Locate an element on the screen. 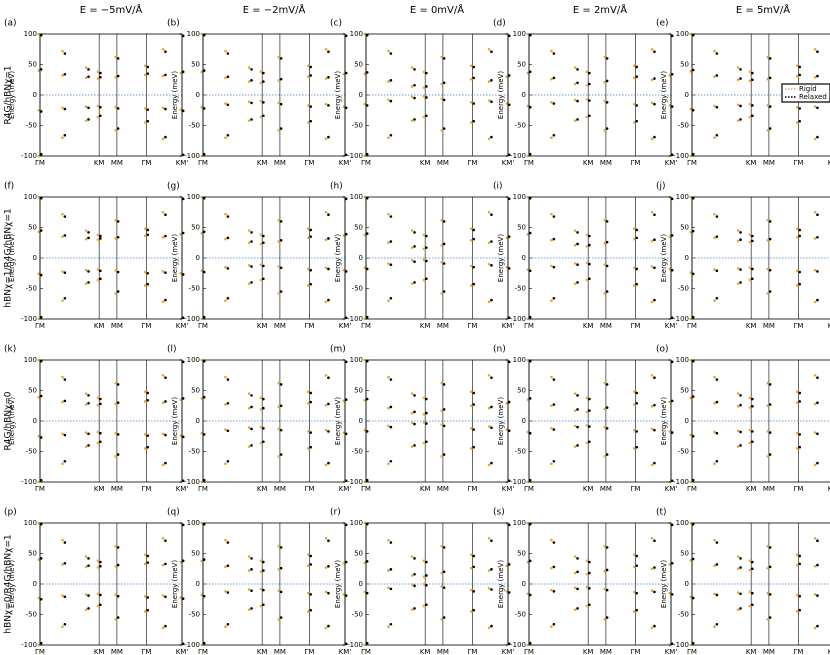  y-tick-label: -100 is located at coordinates (355, 482).